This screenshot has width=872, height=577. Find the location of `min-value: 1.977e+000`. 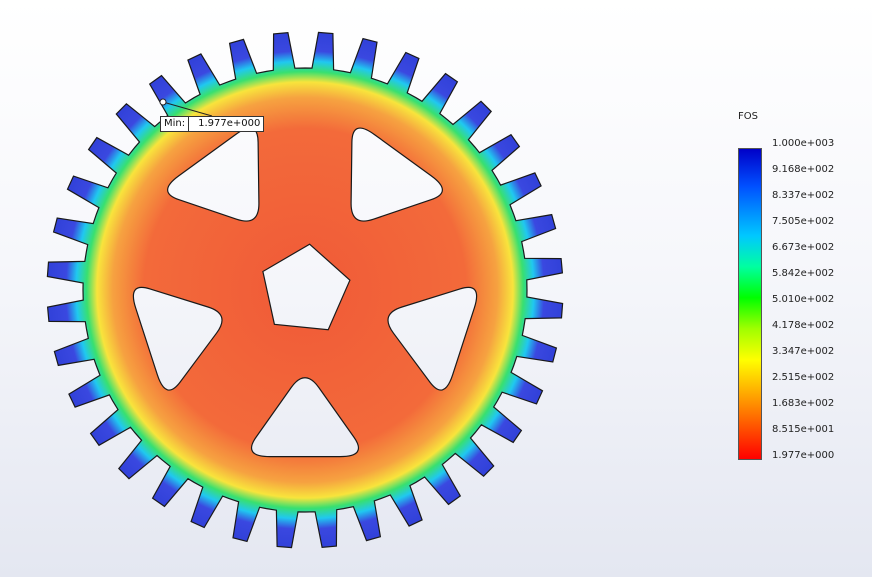

min-value: 1.977e+000 is located at coordinates (229, 123).